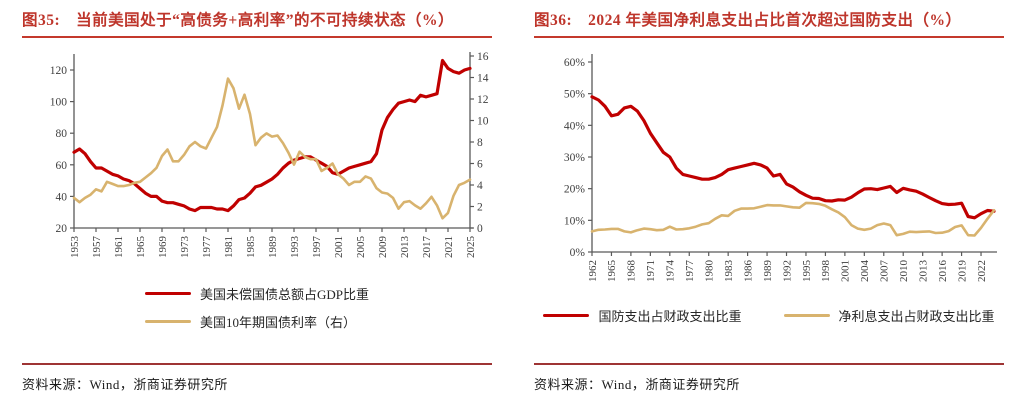 The width and height of the screenshot is (1024, 401). What do you see at coordinates (480, 229) in the screenshot?
I see `svg-text: 0` at bounding box center [480, 229].